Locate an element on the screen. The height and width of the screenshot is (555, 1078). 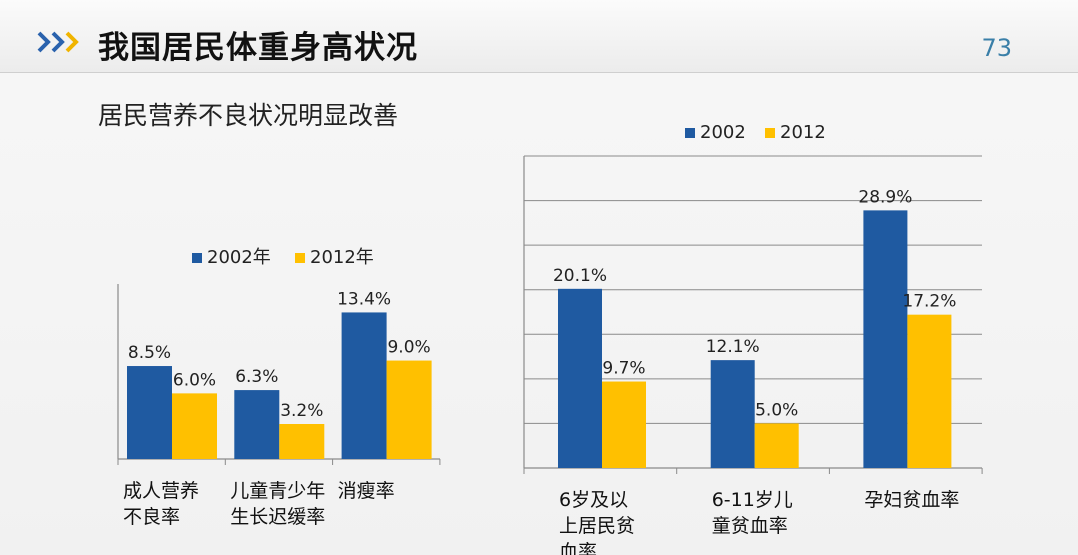
data-label: 12.1% is located at coordinates (733, 347).